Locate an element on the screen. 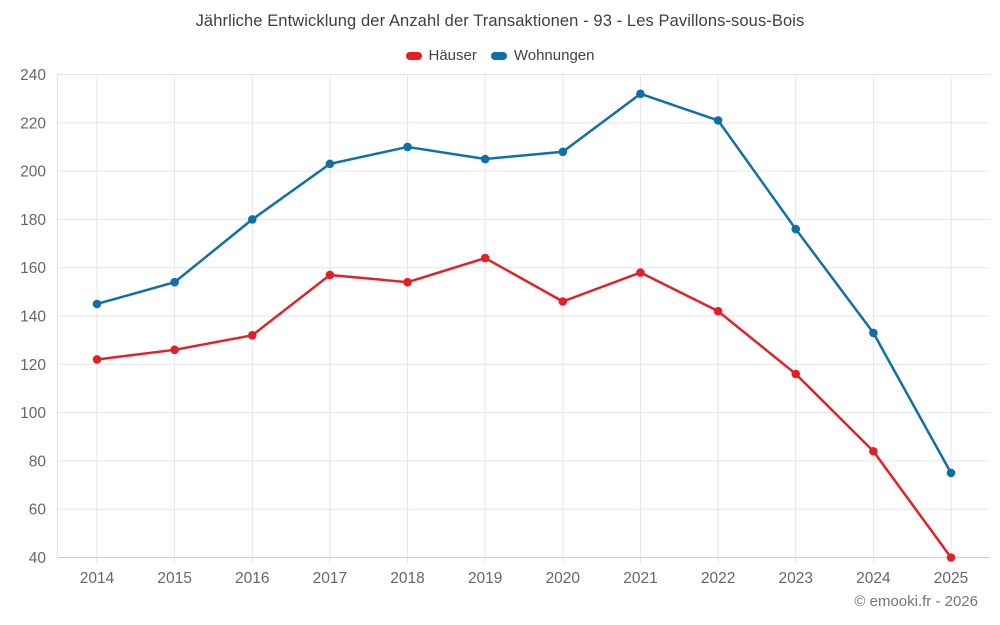 The image size is (1000, 625). legend-item-wohnungen: Wohnungen is located at coordinates (542, 55).